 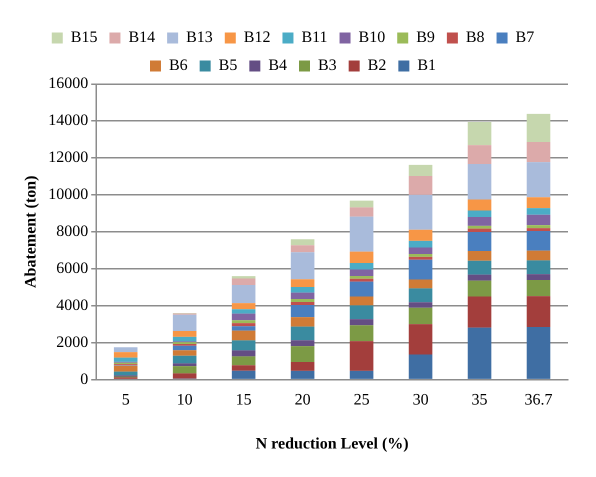 I want to click on legend-label: B4, so click(x=277, y=65).